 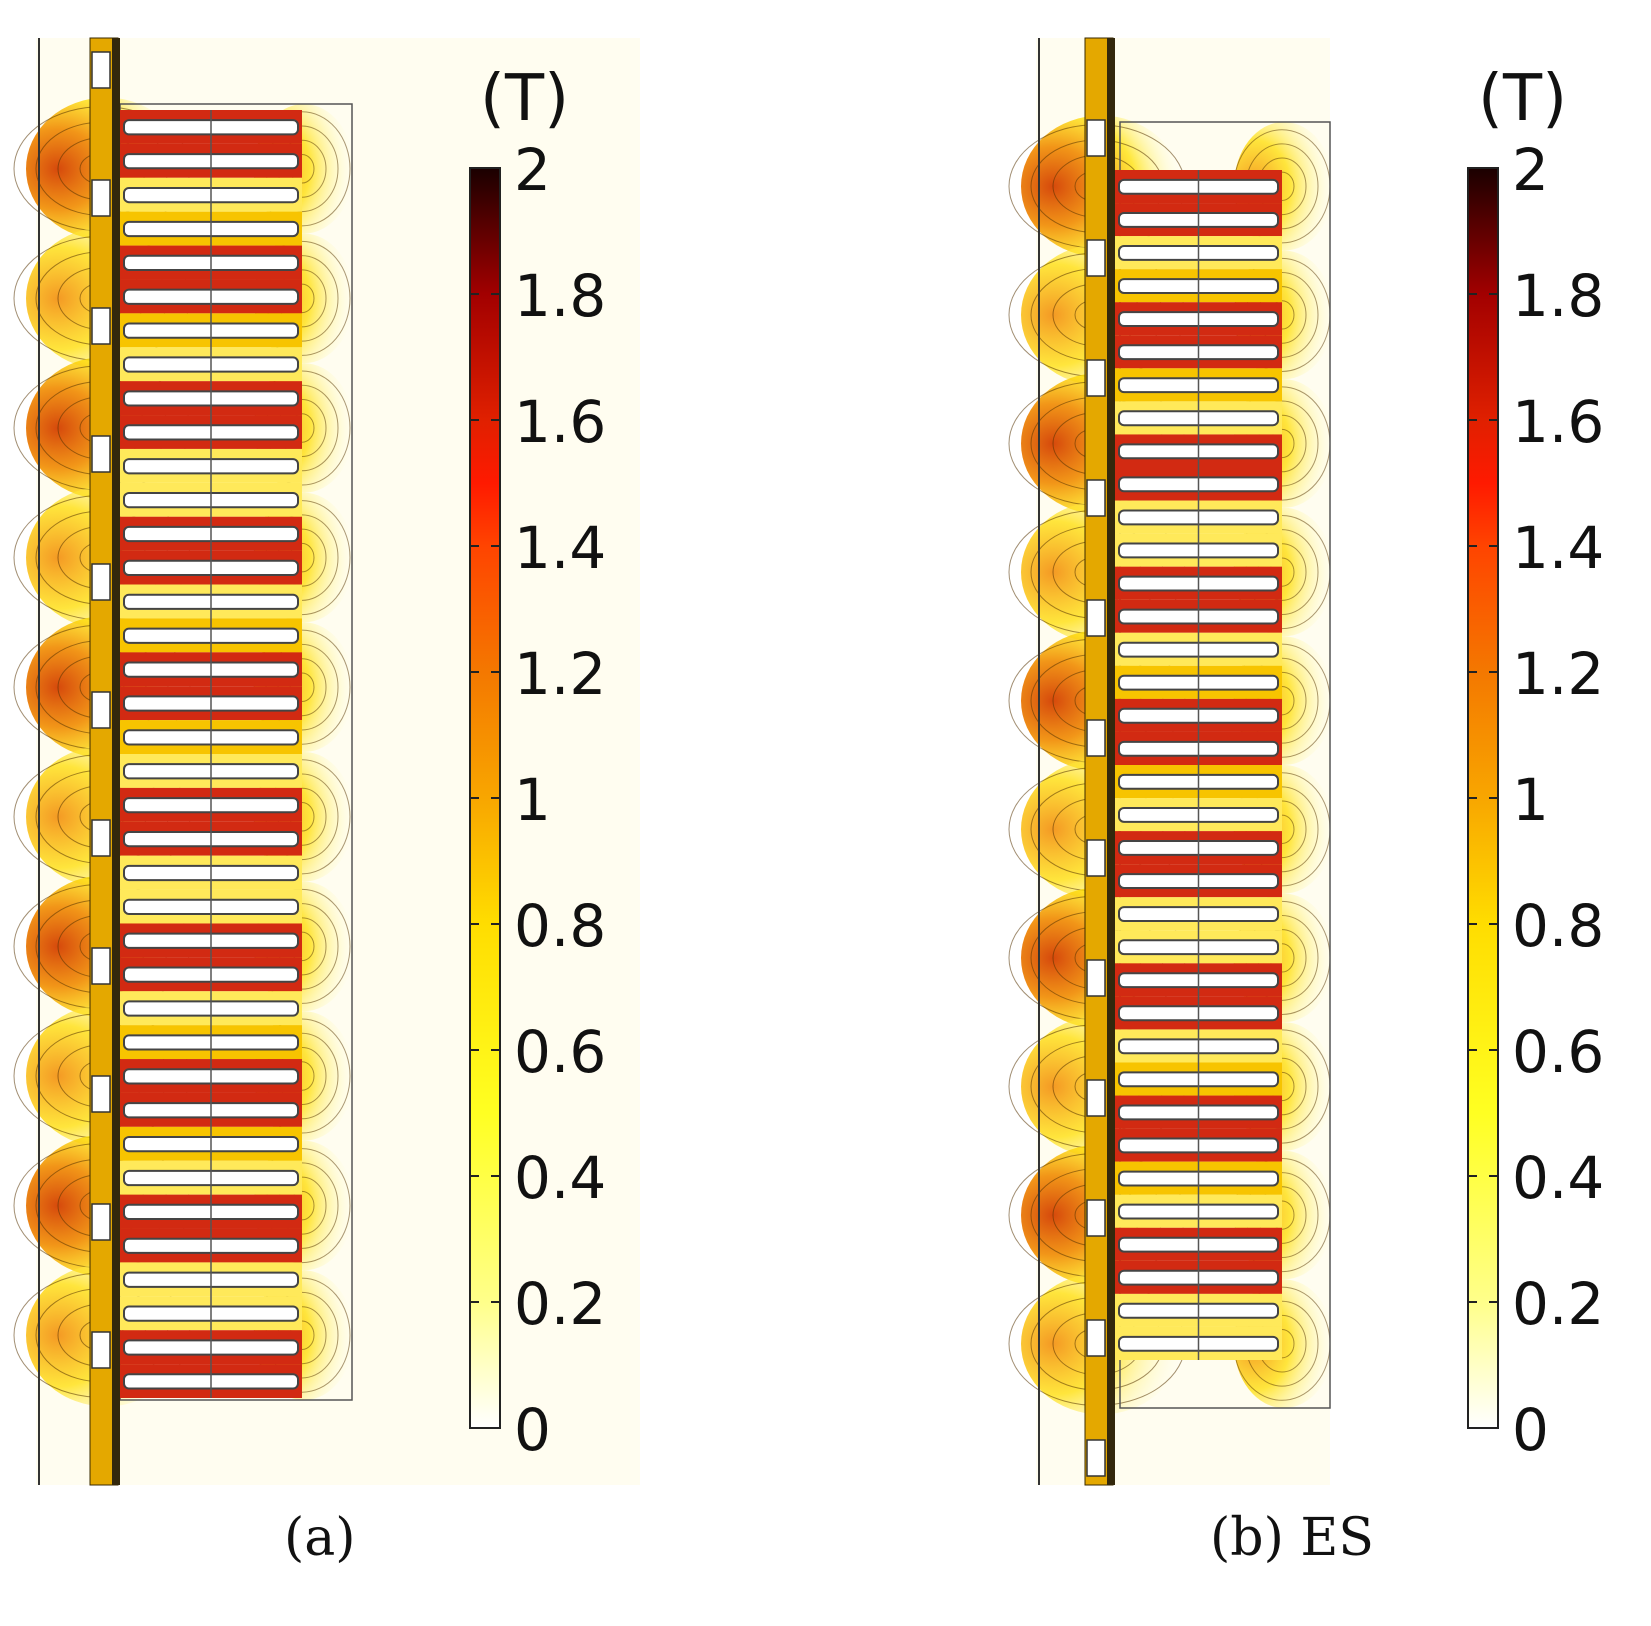 I want to click on colorbar-b: (T) 0 0.2 0.4 0.6 0.8 1 1.2 1.4 1.6 1.8 2, so click(x=1535, y=763).